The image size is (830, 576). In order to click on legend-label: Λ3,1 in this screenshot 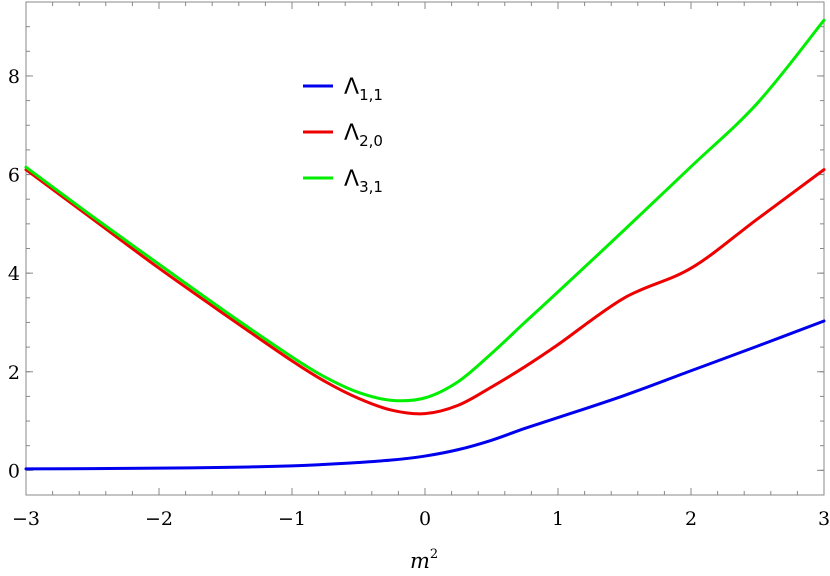, I will do `click(363, 181)`.